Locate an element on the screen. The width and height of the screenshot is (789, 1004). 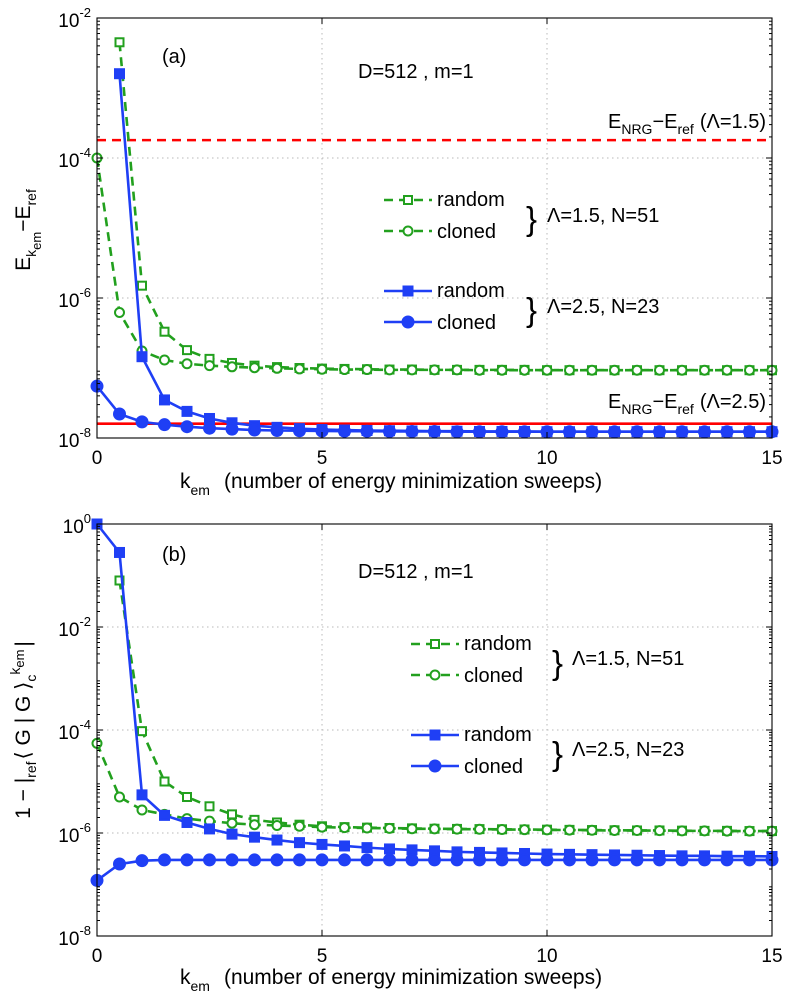
panel-b-x-tick-label-0: 0 is located at coordinates (97, 956).